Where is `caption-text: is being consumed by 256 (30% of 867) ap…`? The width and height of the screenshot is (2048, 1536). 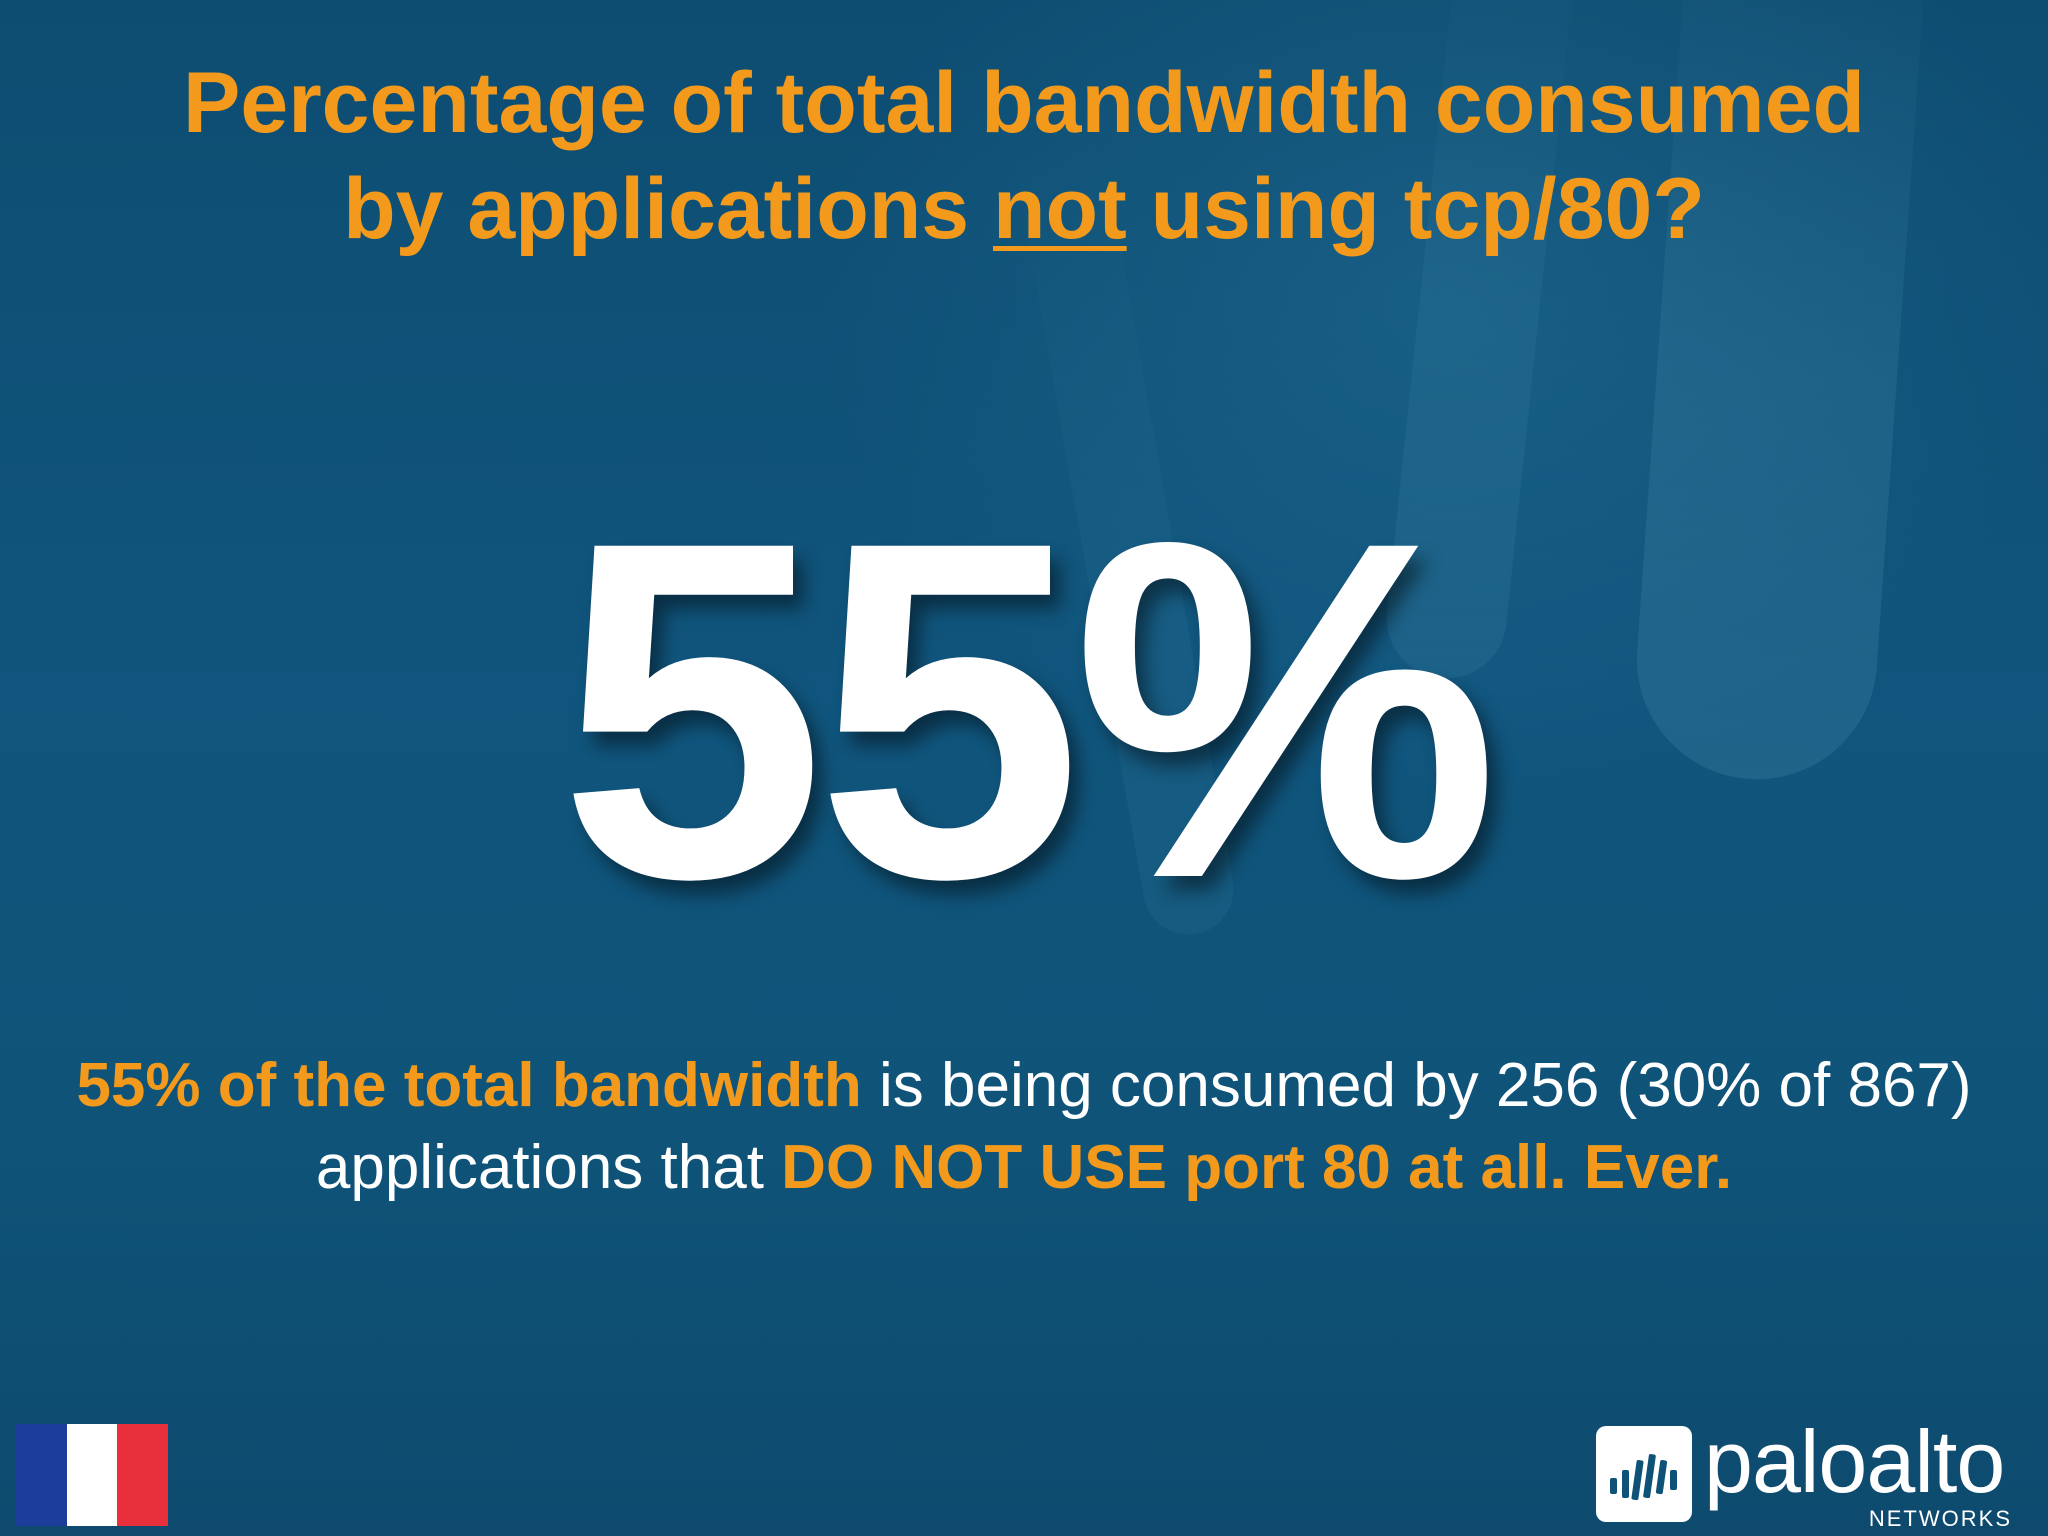
caption-text: is being consumed by 256 (30% of 867) ap… is located at coordinates (1143, 1126).